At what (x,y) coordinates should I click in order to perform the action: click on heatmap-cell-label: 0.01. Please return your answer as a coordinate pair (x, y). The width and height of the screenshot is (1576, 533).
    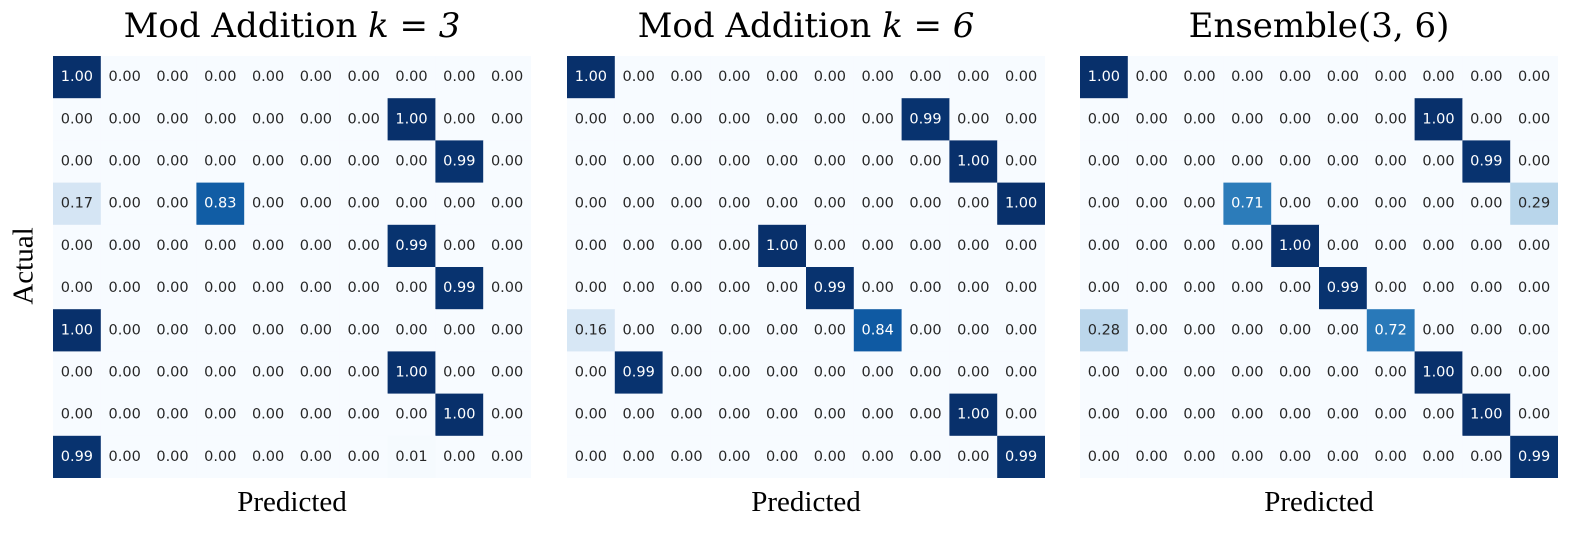
    Looking at the image, I should click on (411, 457).